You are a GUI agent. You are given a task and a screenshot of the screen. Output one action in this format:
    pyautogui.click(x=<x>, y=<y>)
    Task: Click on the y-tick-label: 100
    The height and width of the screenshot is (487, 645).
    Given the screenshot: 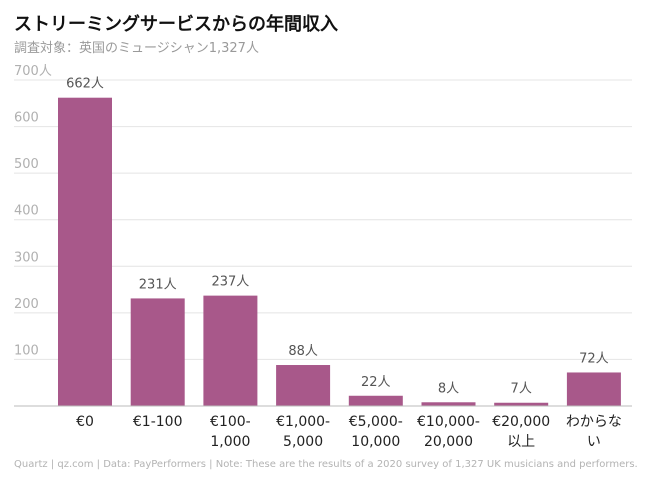 What is the action you would take?
    pyautogui.click(x=26, y=350)
    